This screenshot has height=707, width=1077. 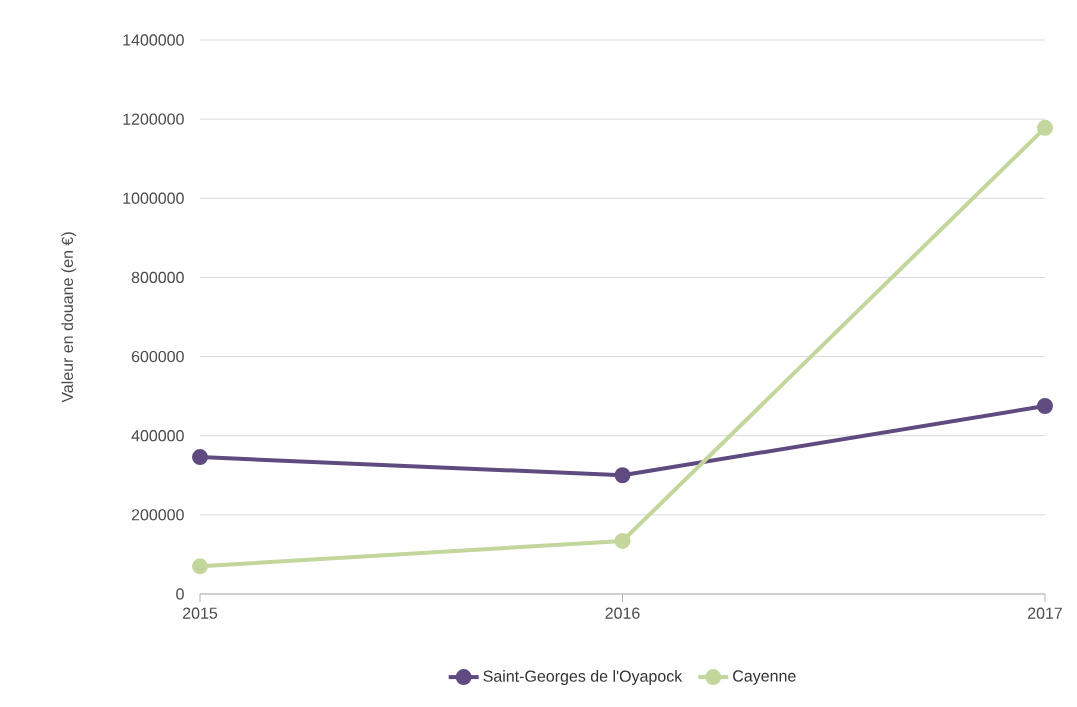 I want to click on y-tick-label: 1200000, so click(x=153, y=119).